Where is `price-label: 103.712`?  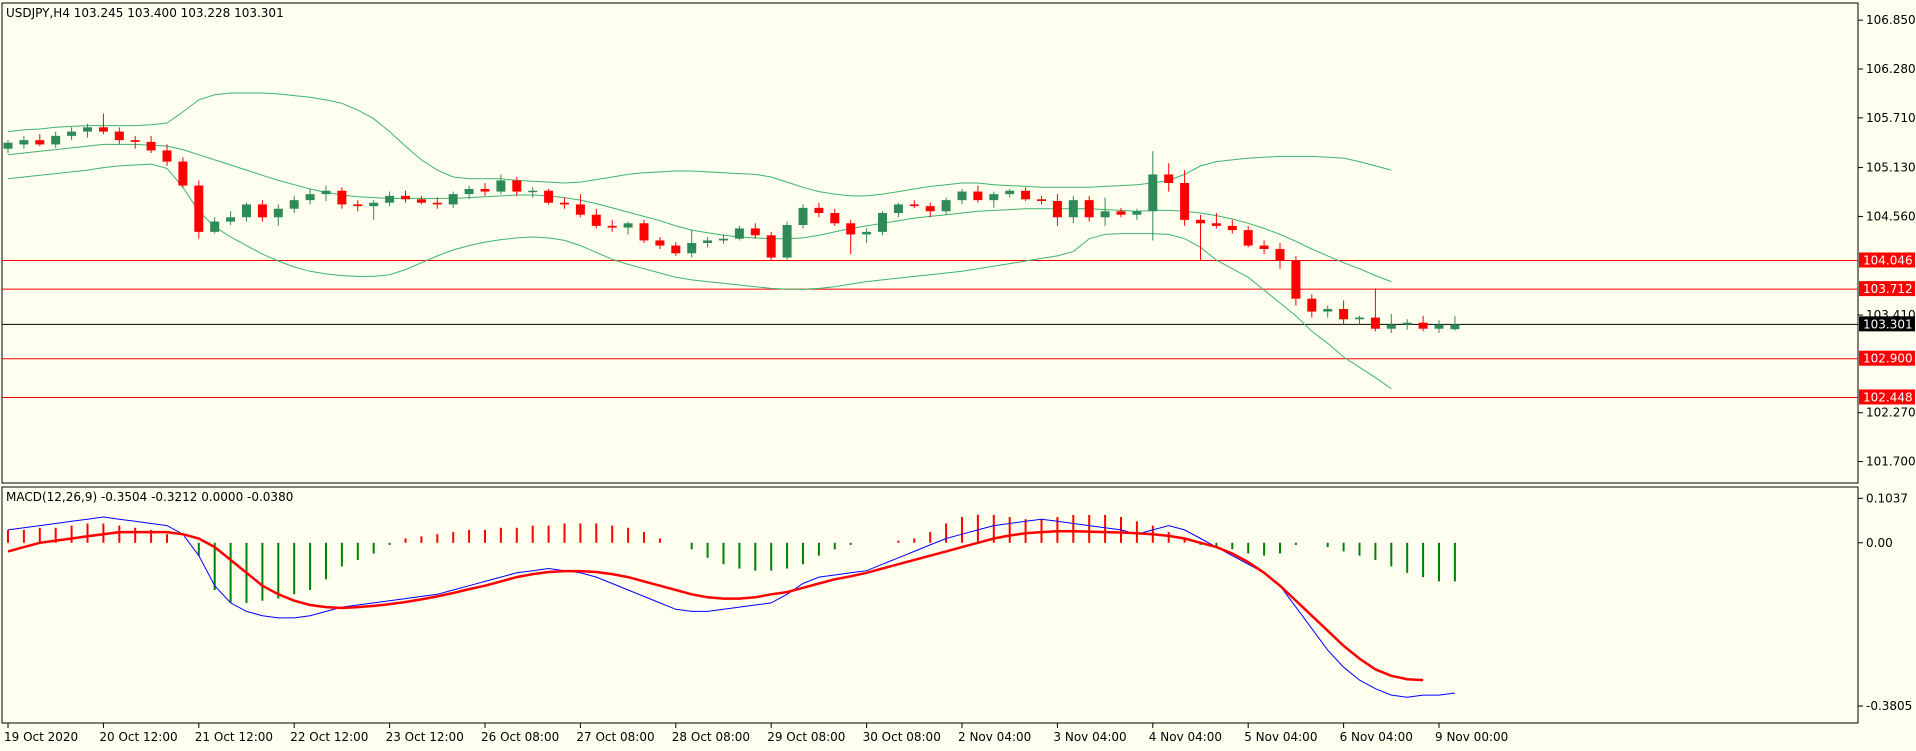 price-label: 103.712 is located at coordinates (1888, 289).